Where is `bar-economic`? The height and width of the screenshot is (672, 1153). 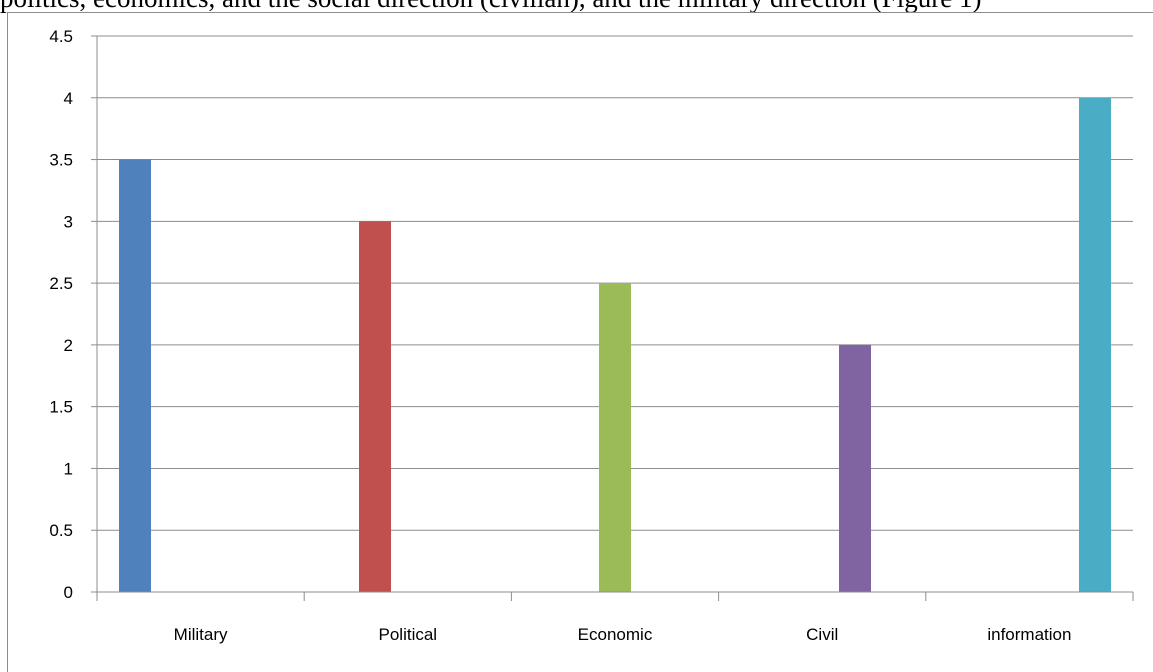
bar-economic is located at coordinates (615, 437).